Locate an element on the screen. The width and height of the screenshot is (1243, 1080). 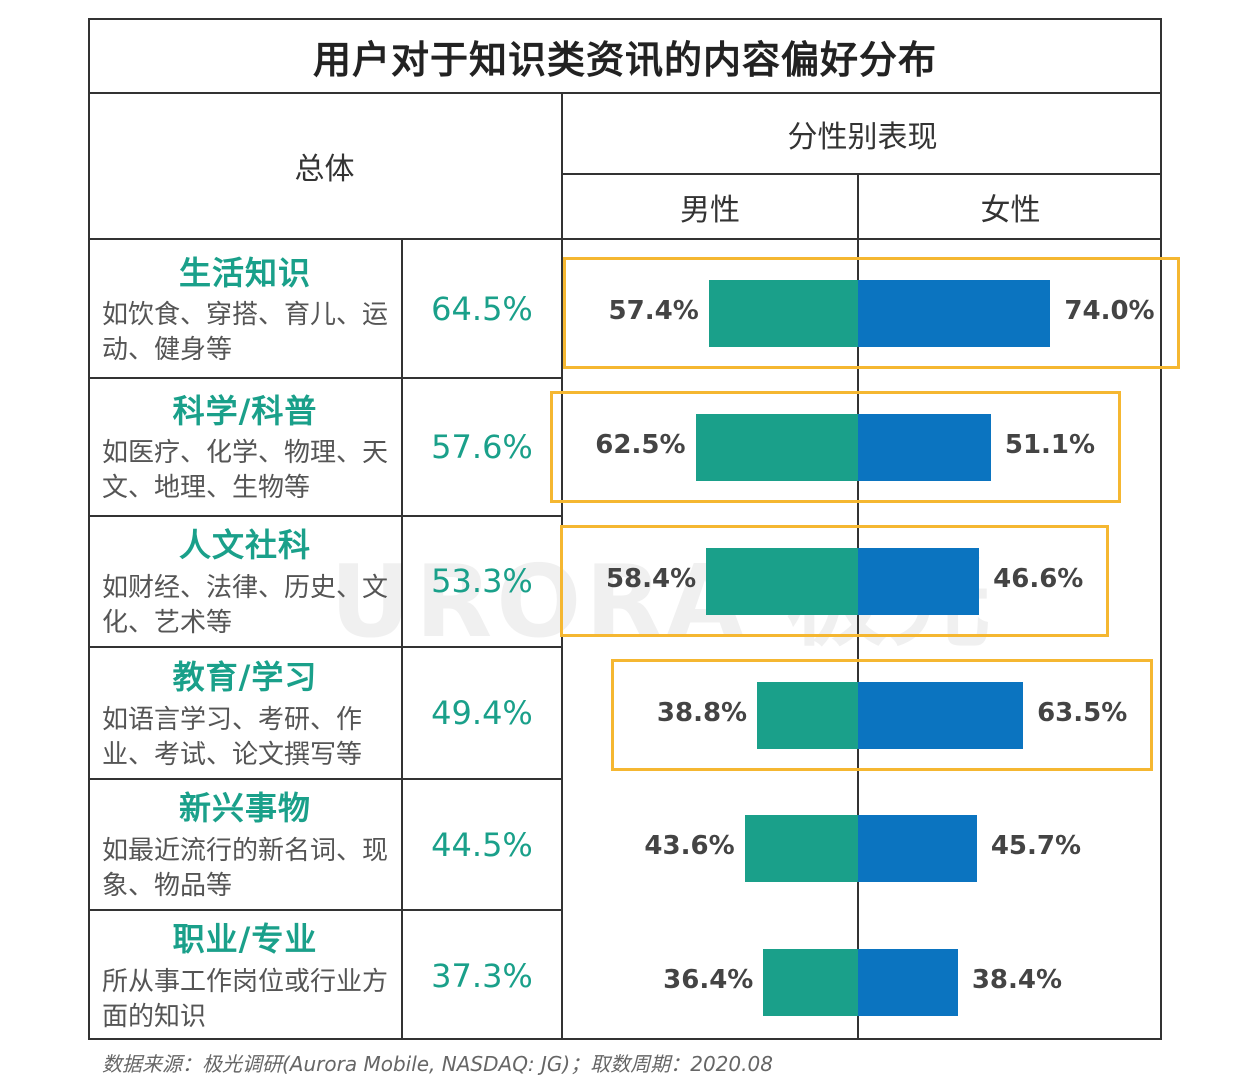
overall-value: 64.5% is located at coordinates (482, 309).